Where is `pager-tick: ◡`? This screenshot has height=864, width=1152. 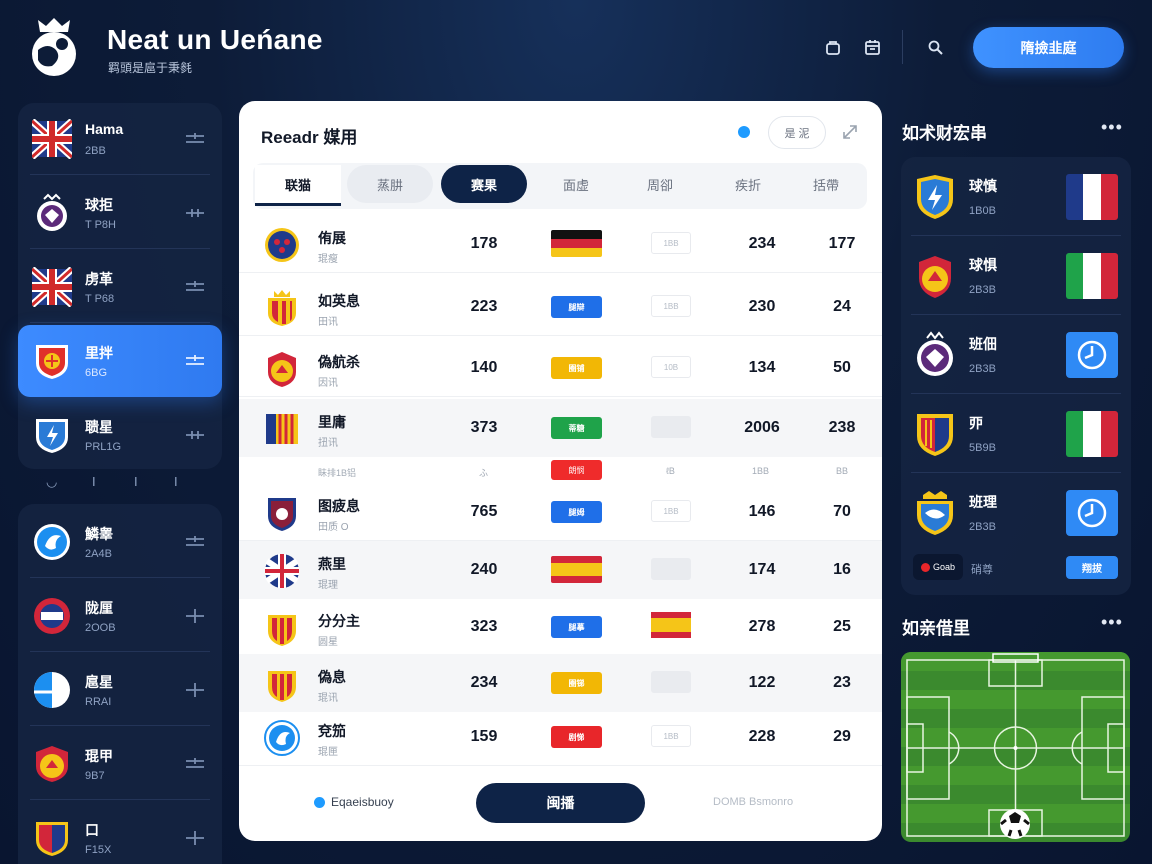 pager-tick: ◡ is located at coordinates (52, 481).